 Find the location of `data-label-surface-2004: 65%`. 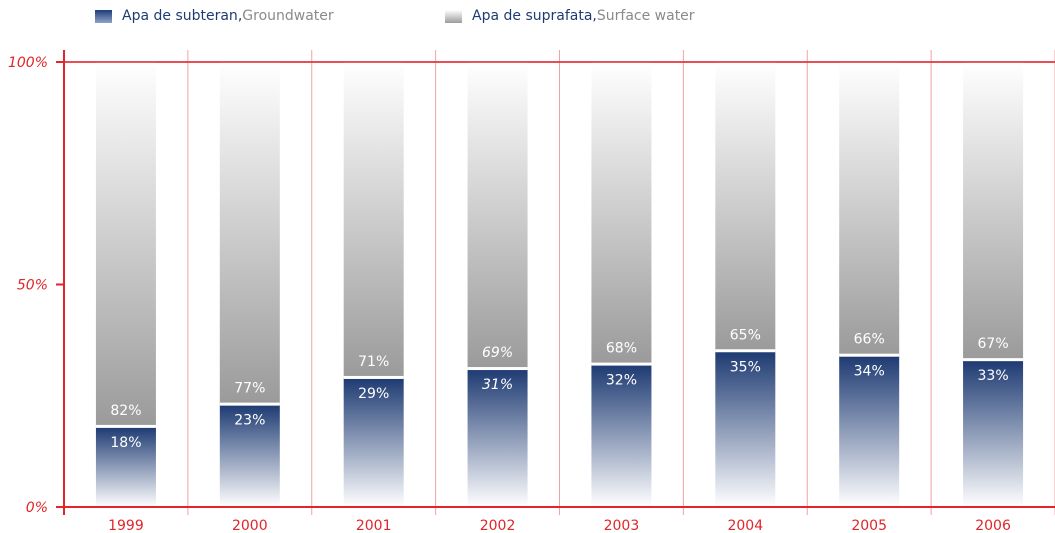

data-label-surface-2004: 65% is located at coordinates (745, 335).